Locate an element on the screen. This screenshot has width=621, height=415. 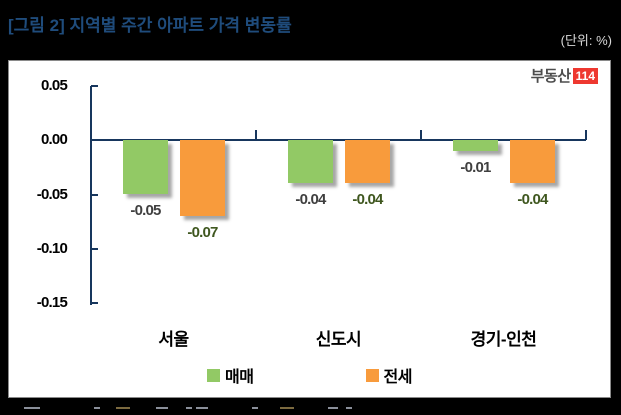
bar-value-label: -0.01 is located at coordinates (475, 167).